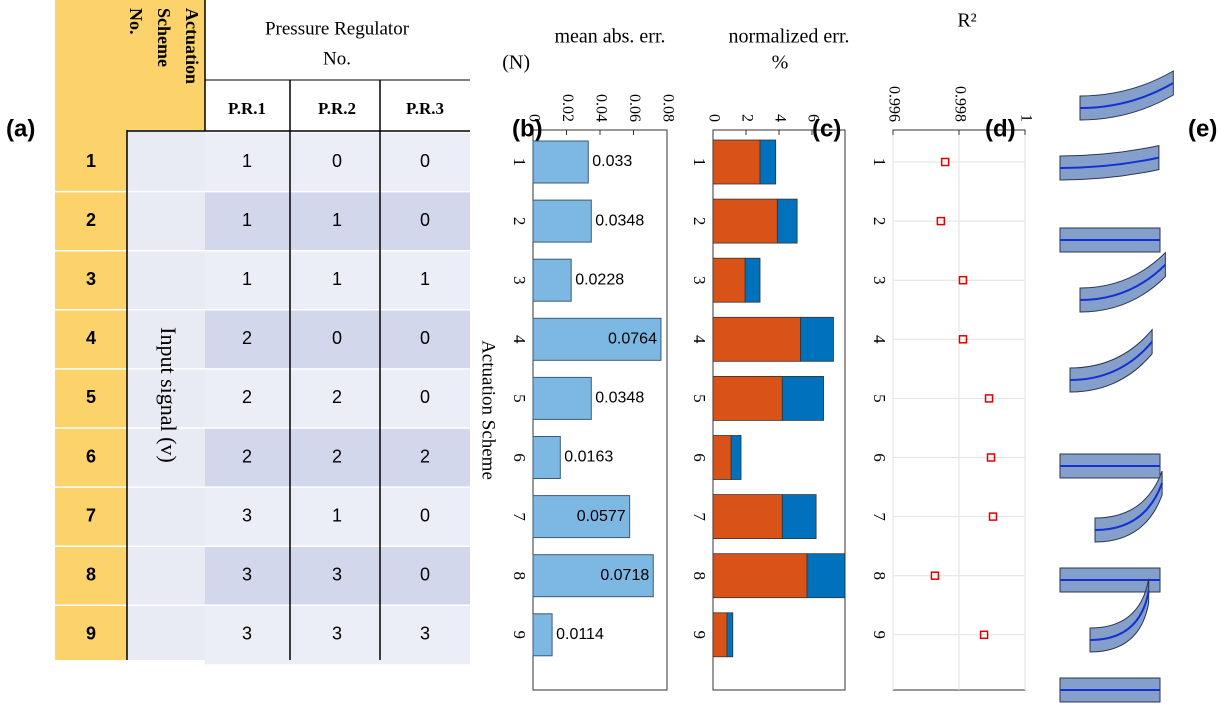 This screenshot has width=1220, height=711. I want to click on y-tick-label: 5, so click(699, 398).